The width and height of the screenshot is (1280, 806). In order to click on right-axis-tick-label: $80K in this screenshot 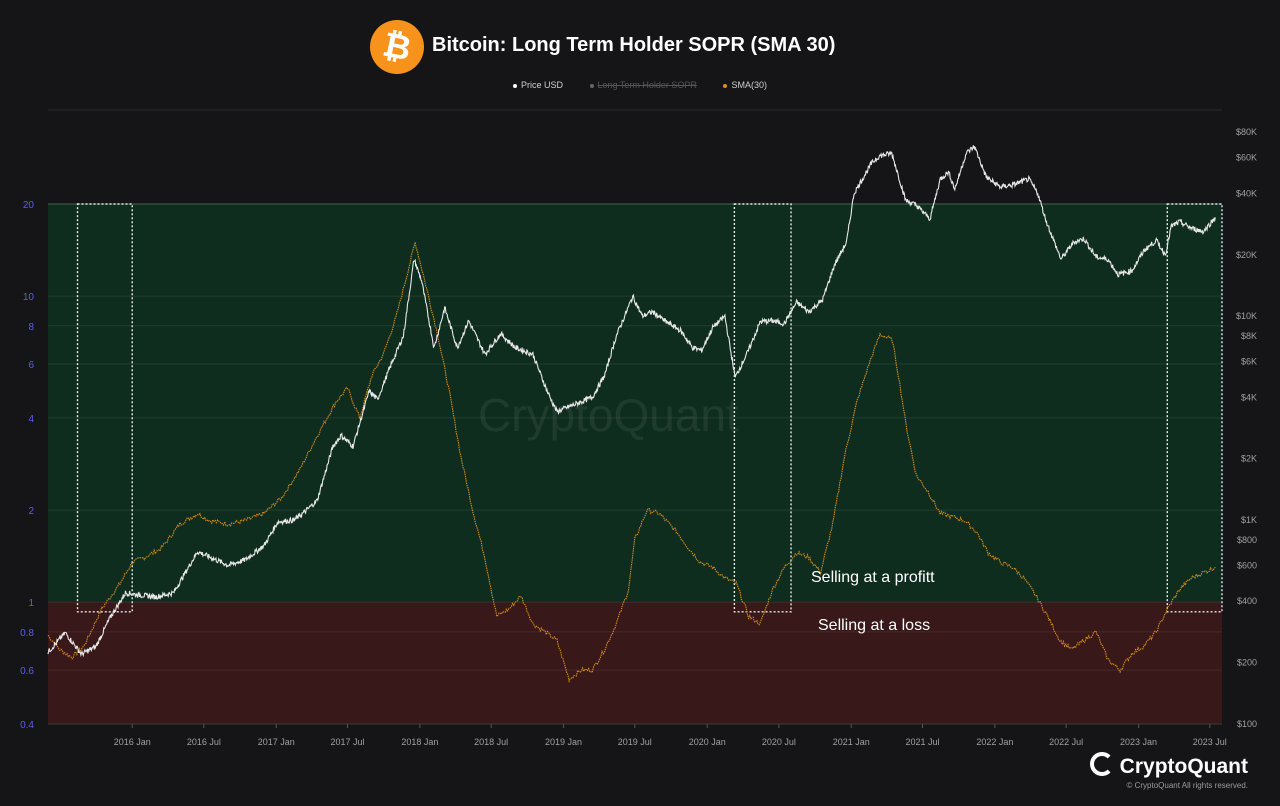, I will do `click(1246, 132)`.